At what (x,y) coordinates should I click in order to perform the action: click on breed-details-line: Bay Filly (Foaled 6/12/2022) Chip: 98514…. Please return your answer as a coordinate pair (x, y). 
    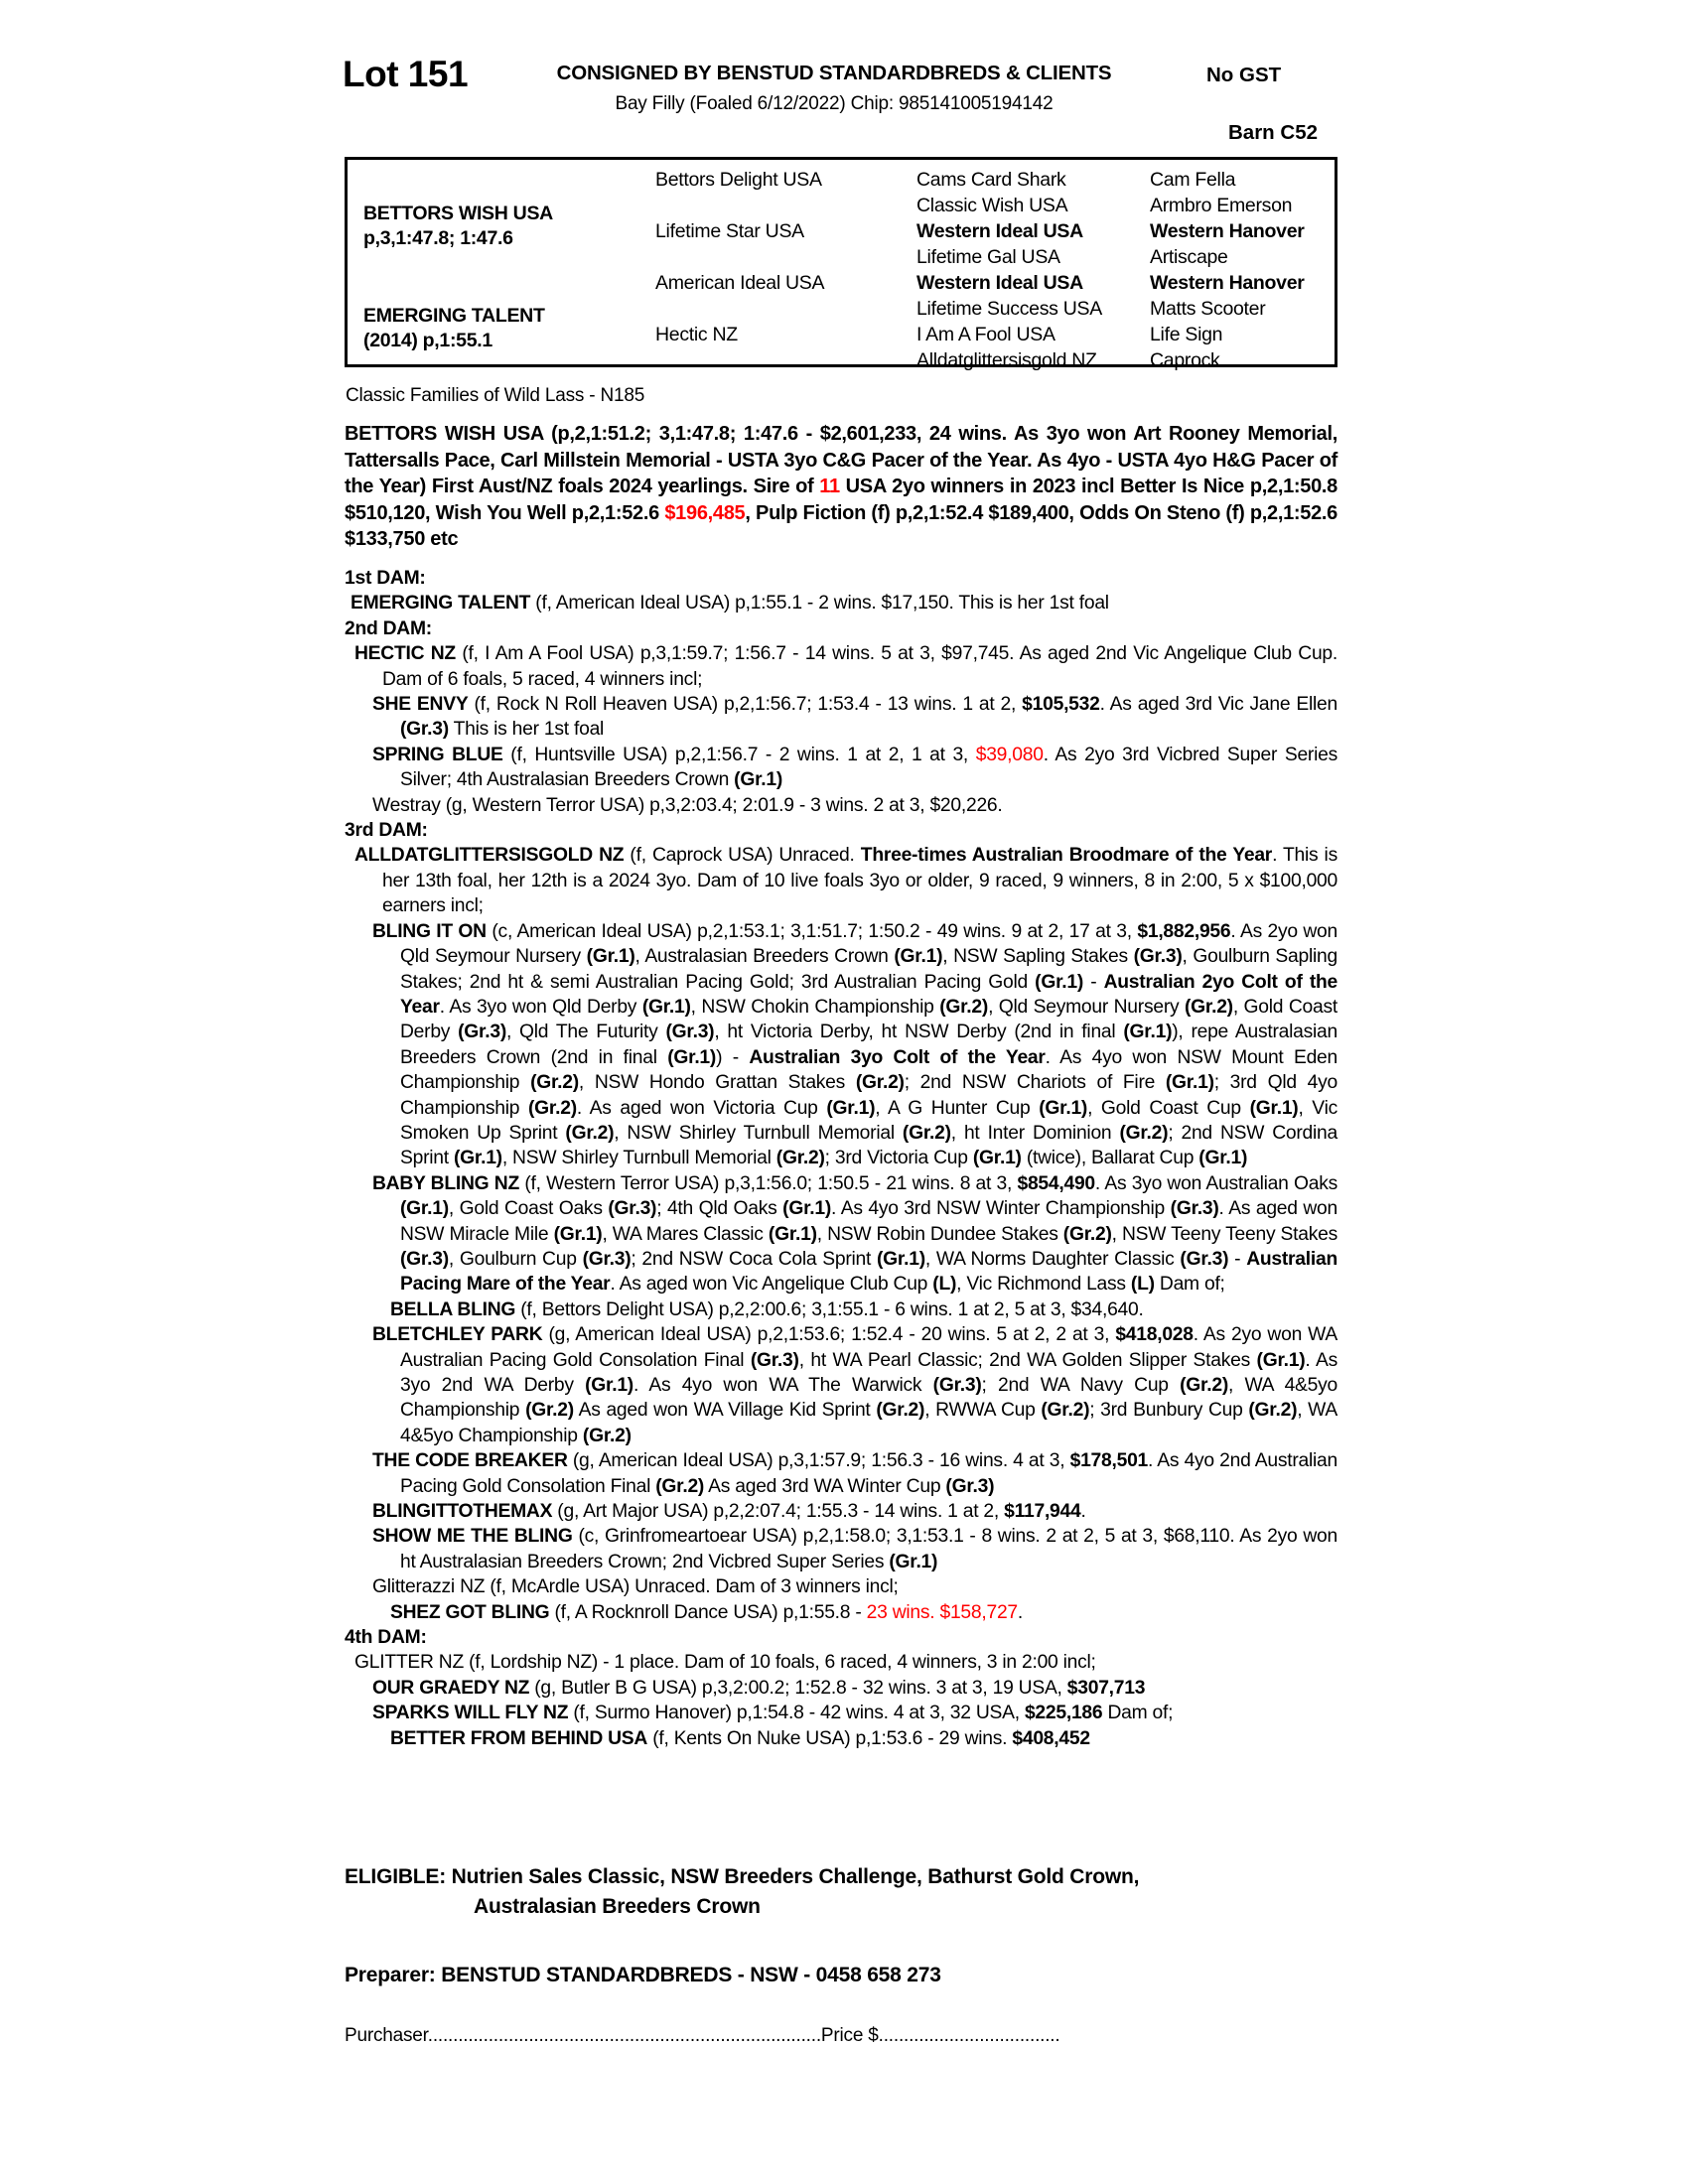
    Looking at the image, I should click on (834, 103).